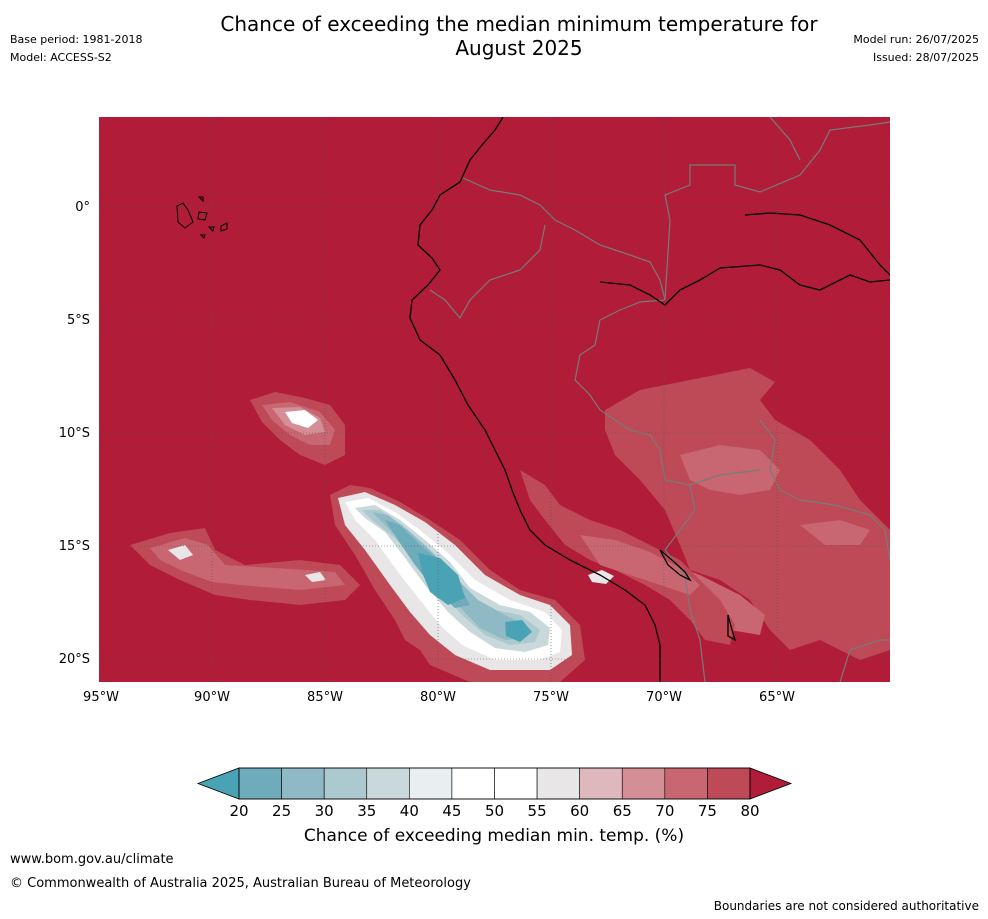 This screenshot has width=988, height=919. What do you see at coordinates (409, 811) in the screenshot?
I see `colorbar-tick-40: 40` at bounding box center [409, 811].